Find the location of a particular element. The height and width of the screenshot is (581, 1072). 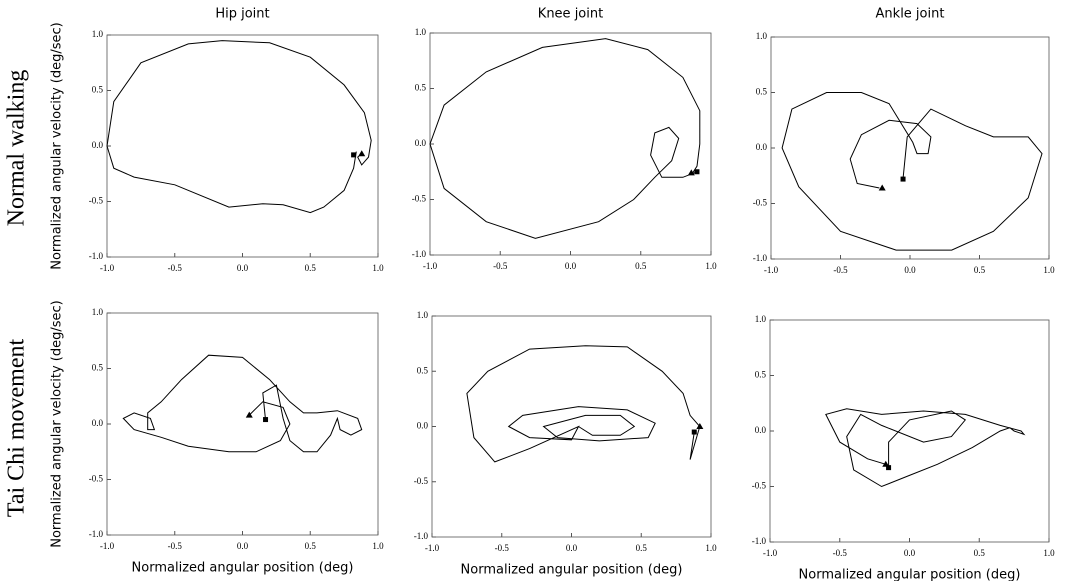

panel-title: Knee joint is located at coordinates (570, 14).